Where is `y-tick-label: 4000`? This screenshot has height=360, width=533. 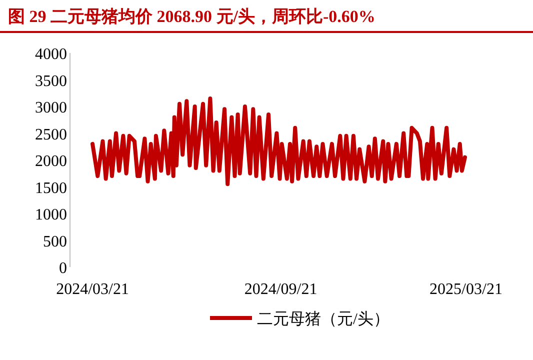
y-tick-label: 4000 is located at coordinates (51, 54).